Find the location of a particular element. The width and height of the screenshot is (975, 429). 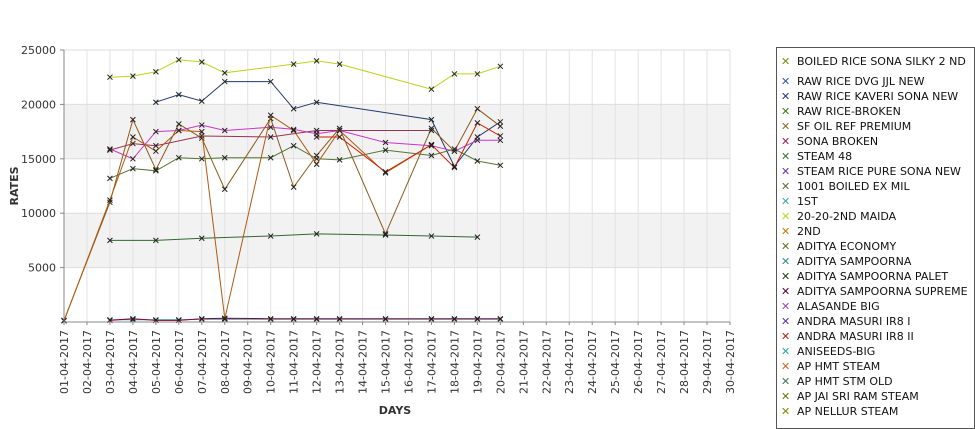

legend-item: ✕ ANISEEDS-BIG is located at coordinates (875, 351).